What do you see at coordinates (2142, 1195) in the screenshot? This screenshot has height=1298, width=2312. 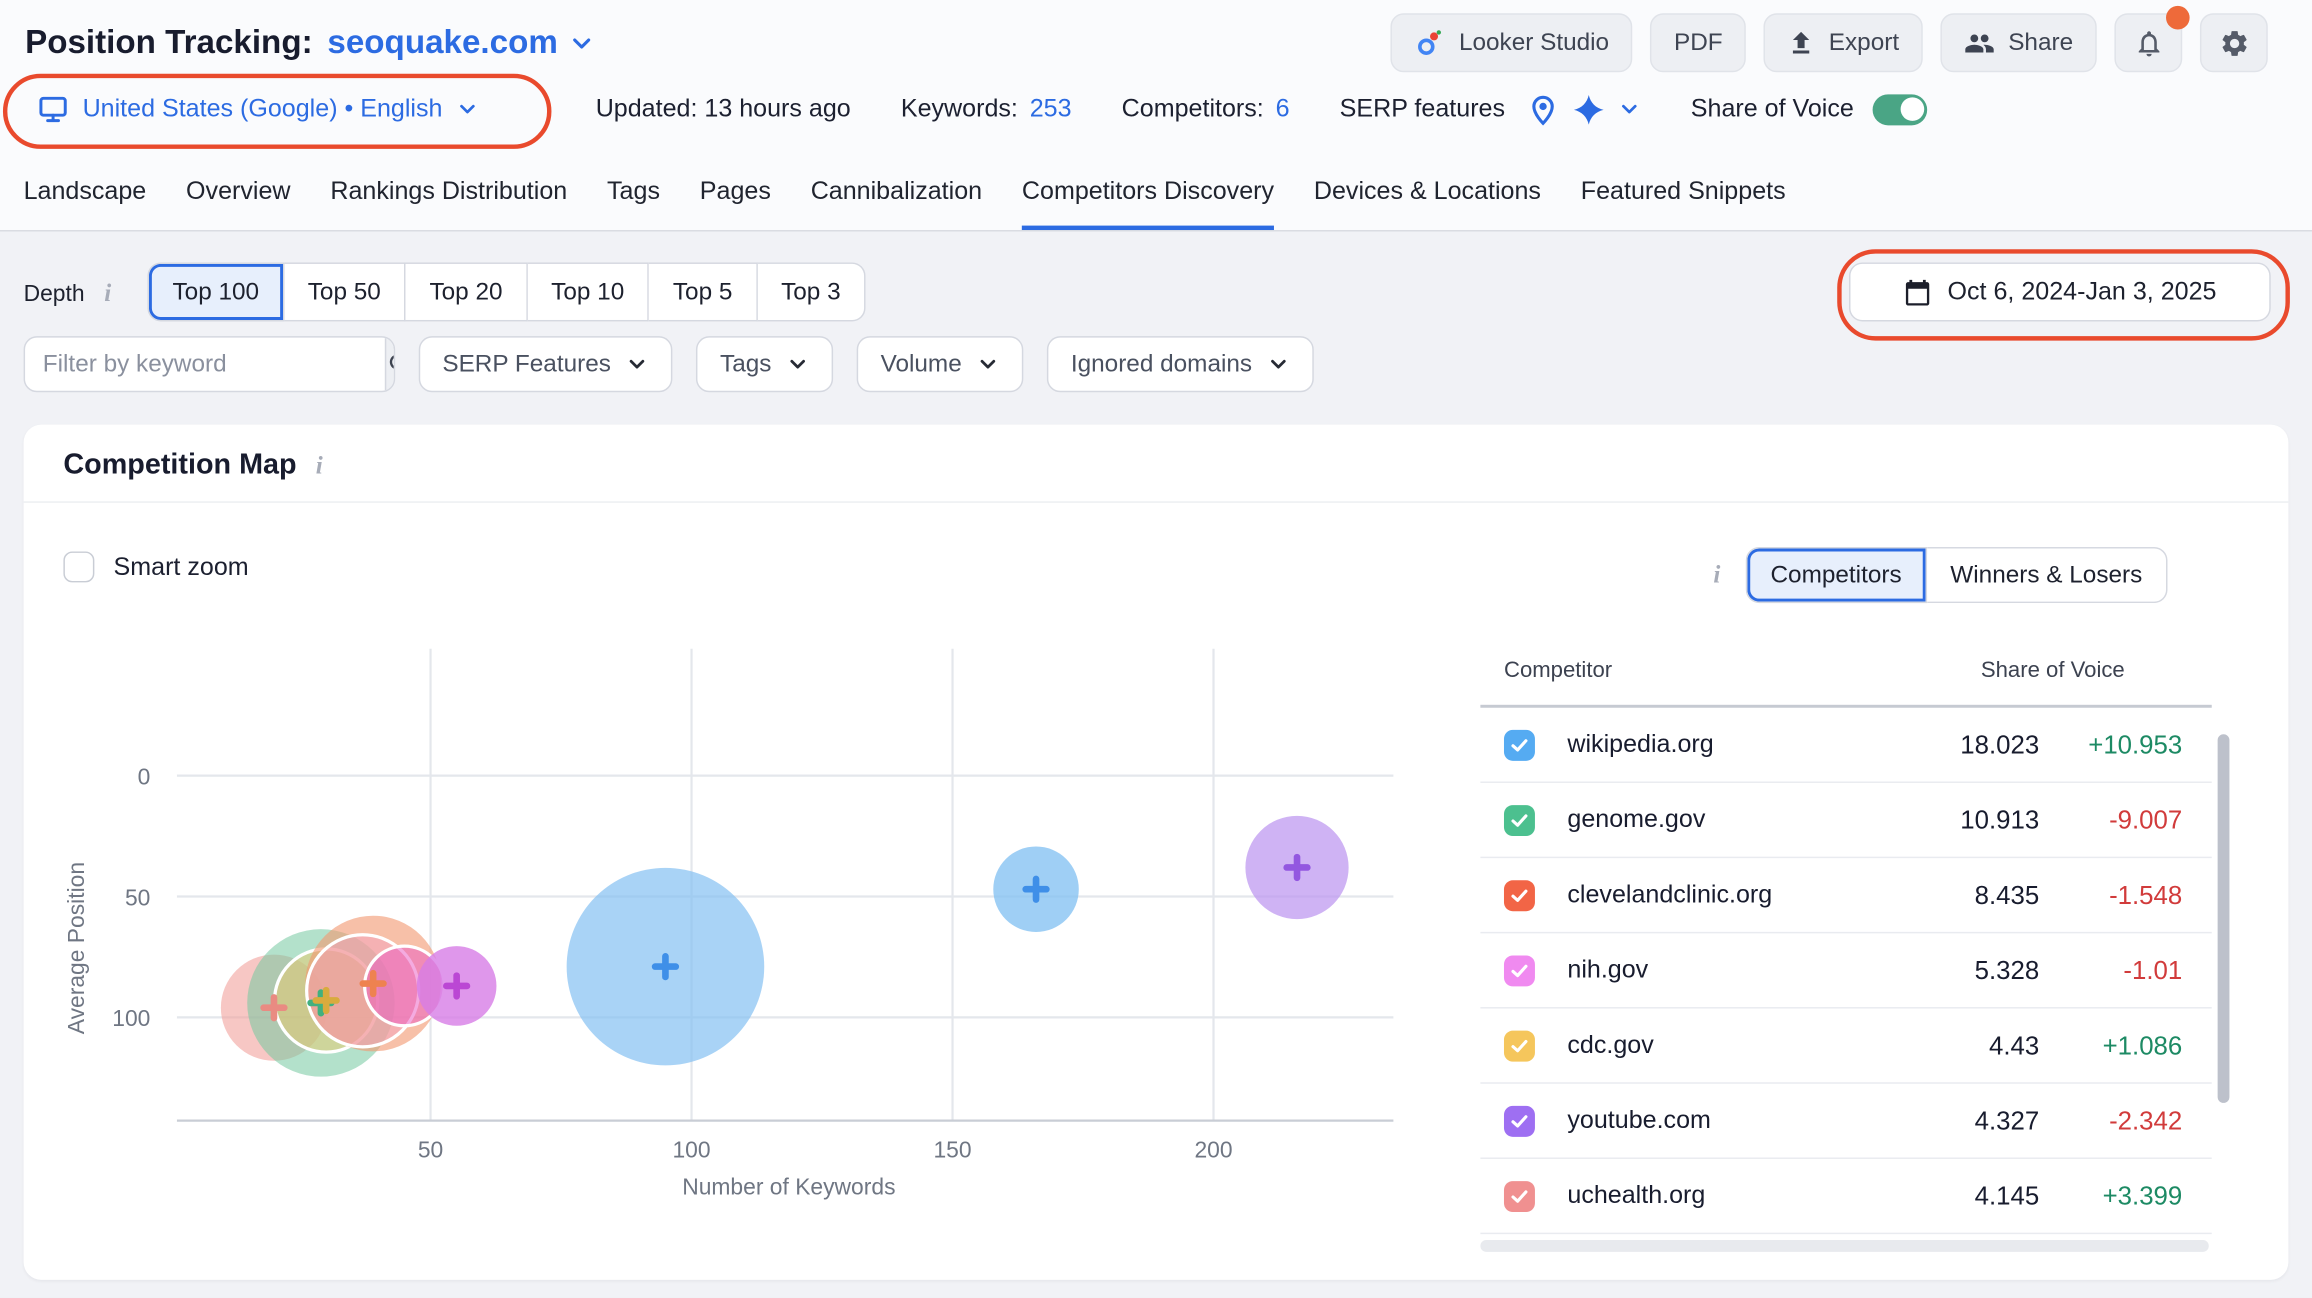 I see `share-of-voice-change: +3.399` at bounding box center [2142, 1195].